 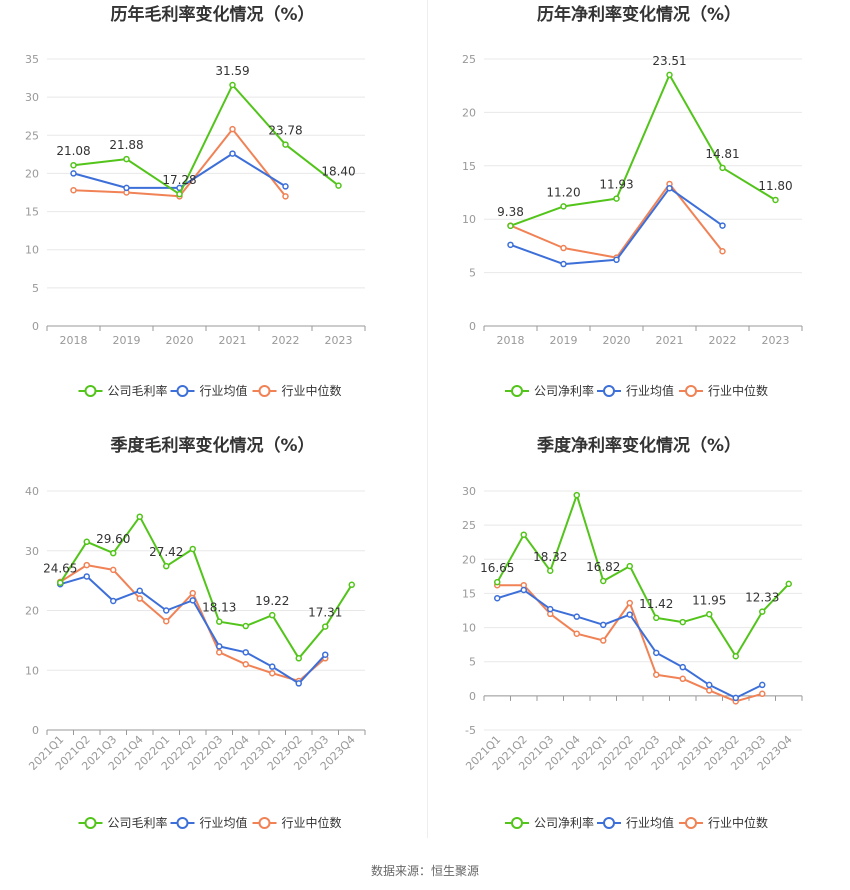 I want to click on x-tick-label: 2021, so click(x=670, y=340).